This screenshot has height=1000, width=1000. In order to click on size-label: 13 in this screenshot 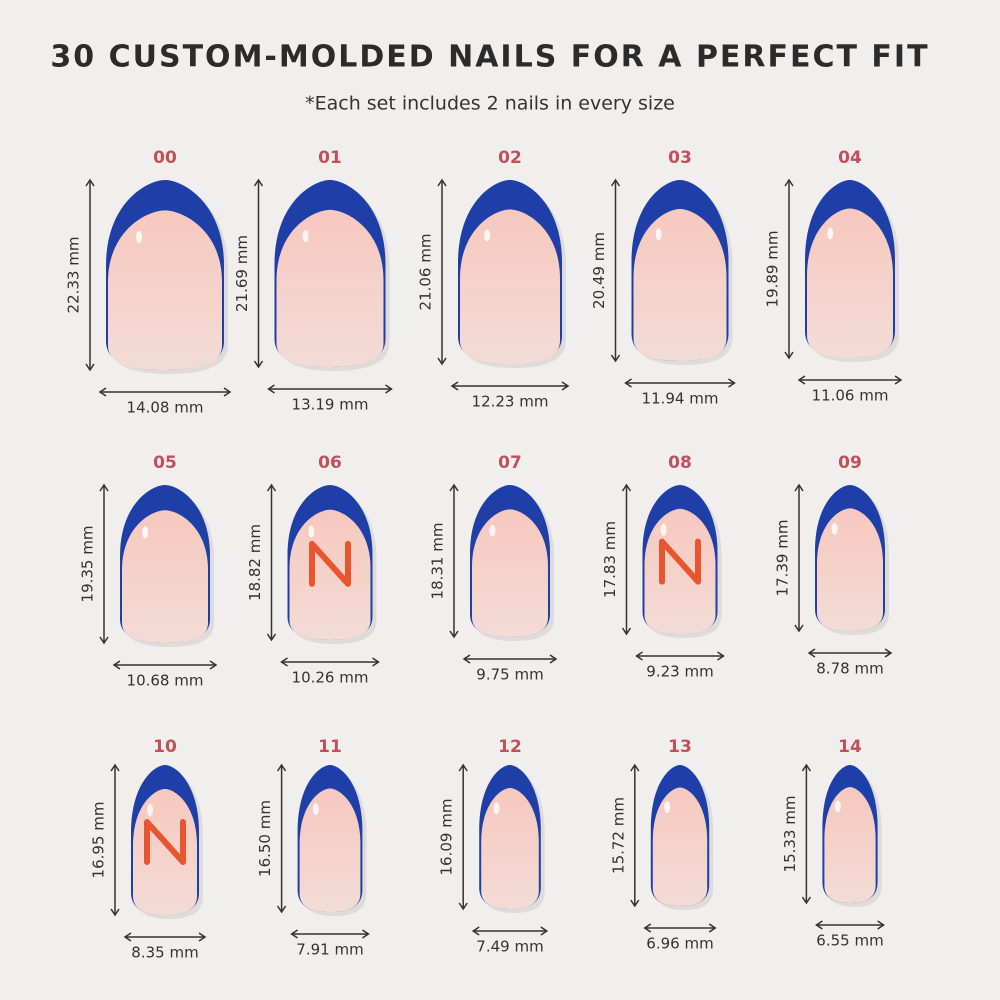, I will do `click(680, 747)`.